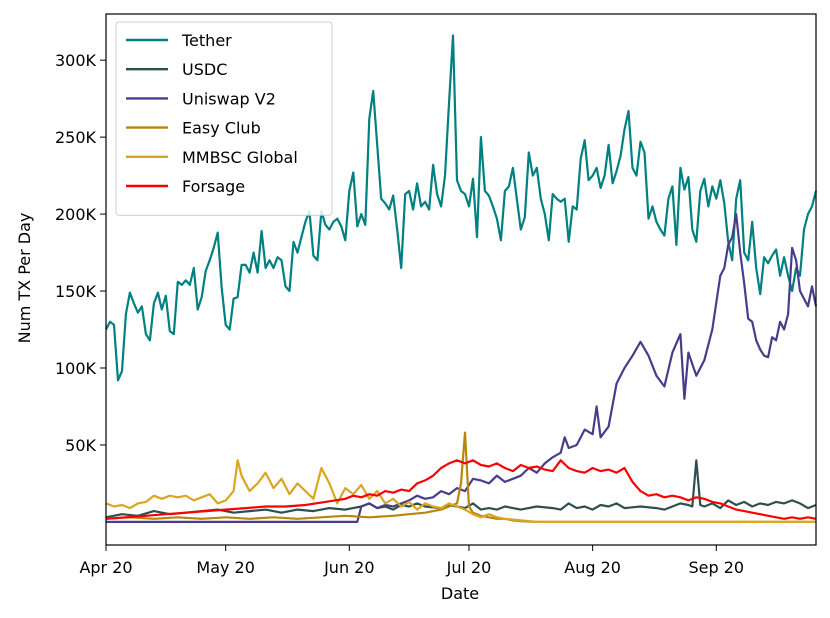  I want to click on legend-label: Easy Club, so click(221, 128).